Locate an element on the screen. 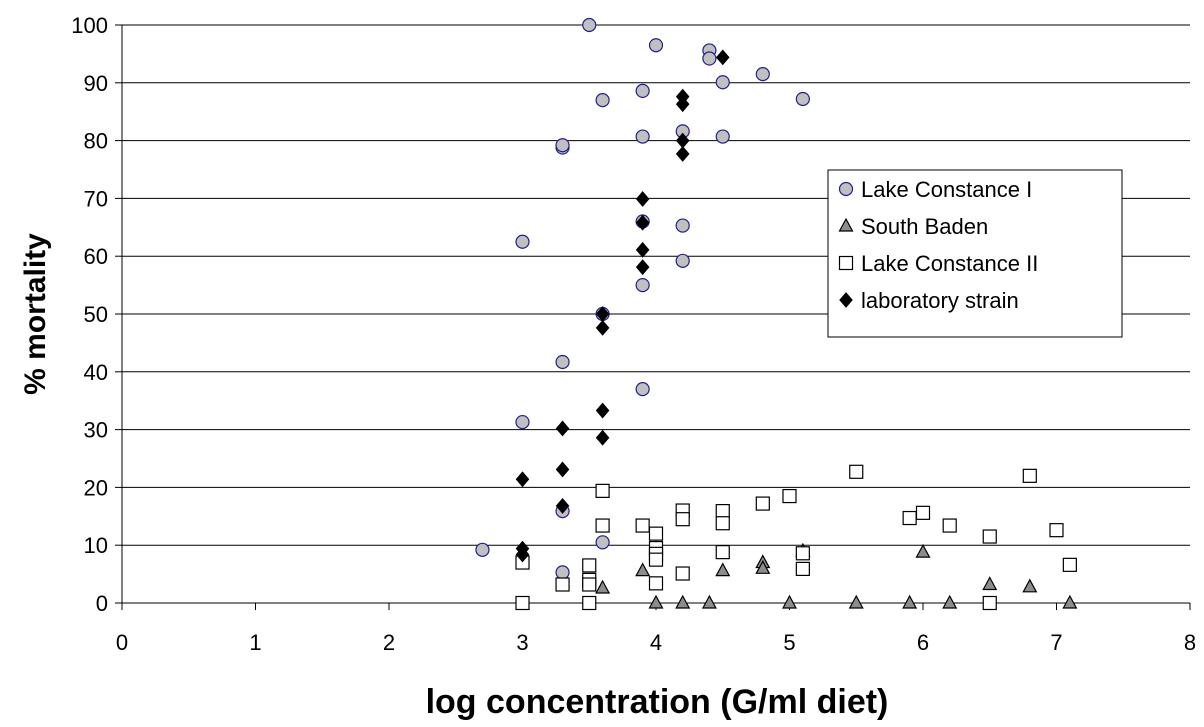 Image resolution: width=1204 pixels, height=727 pixels. y-tick-label-10: 100 is located at coordinates (89, 25).